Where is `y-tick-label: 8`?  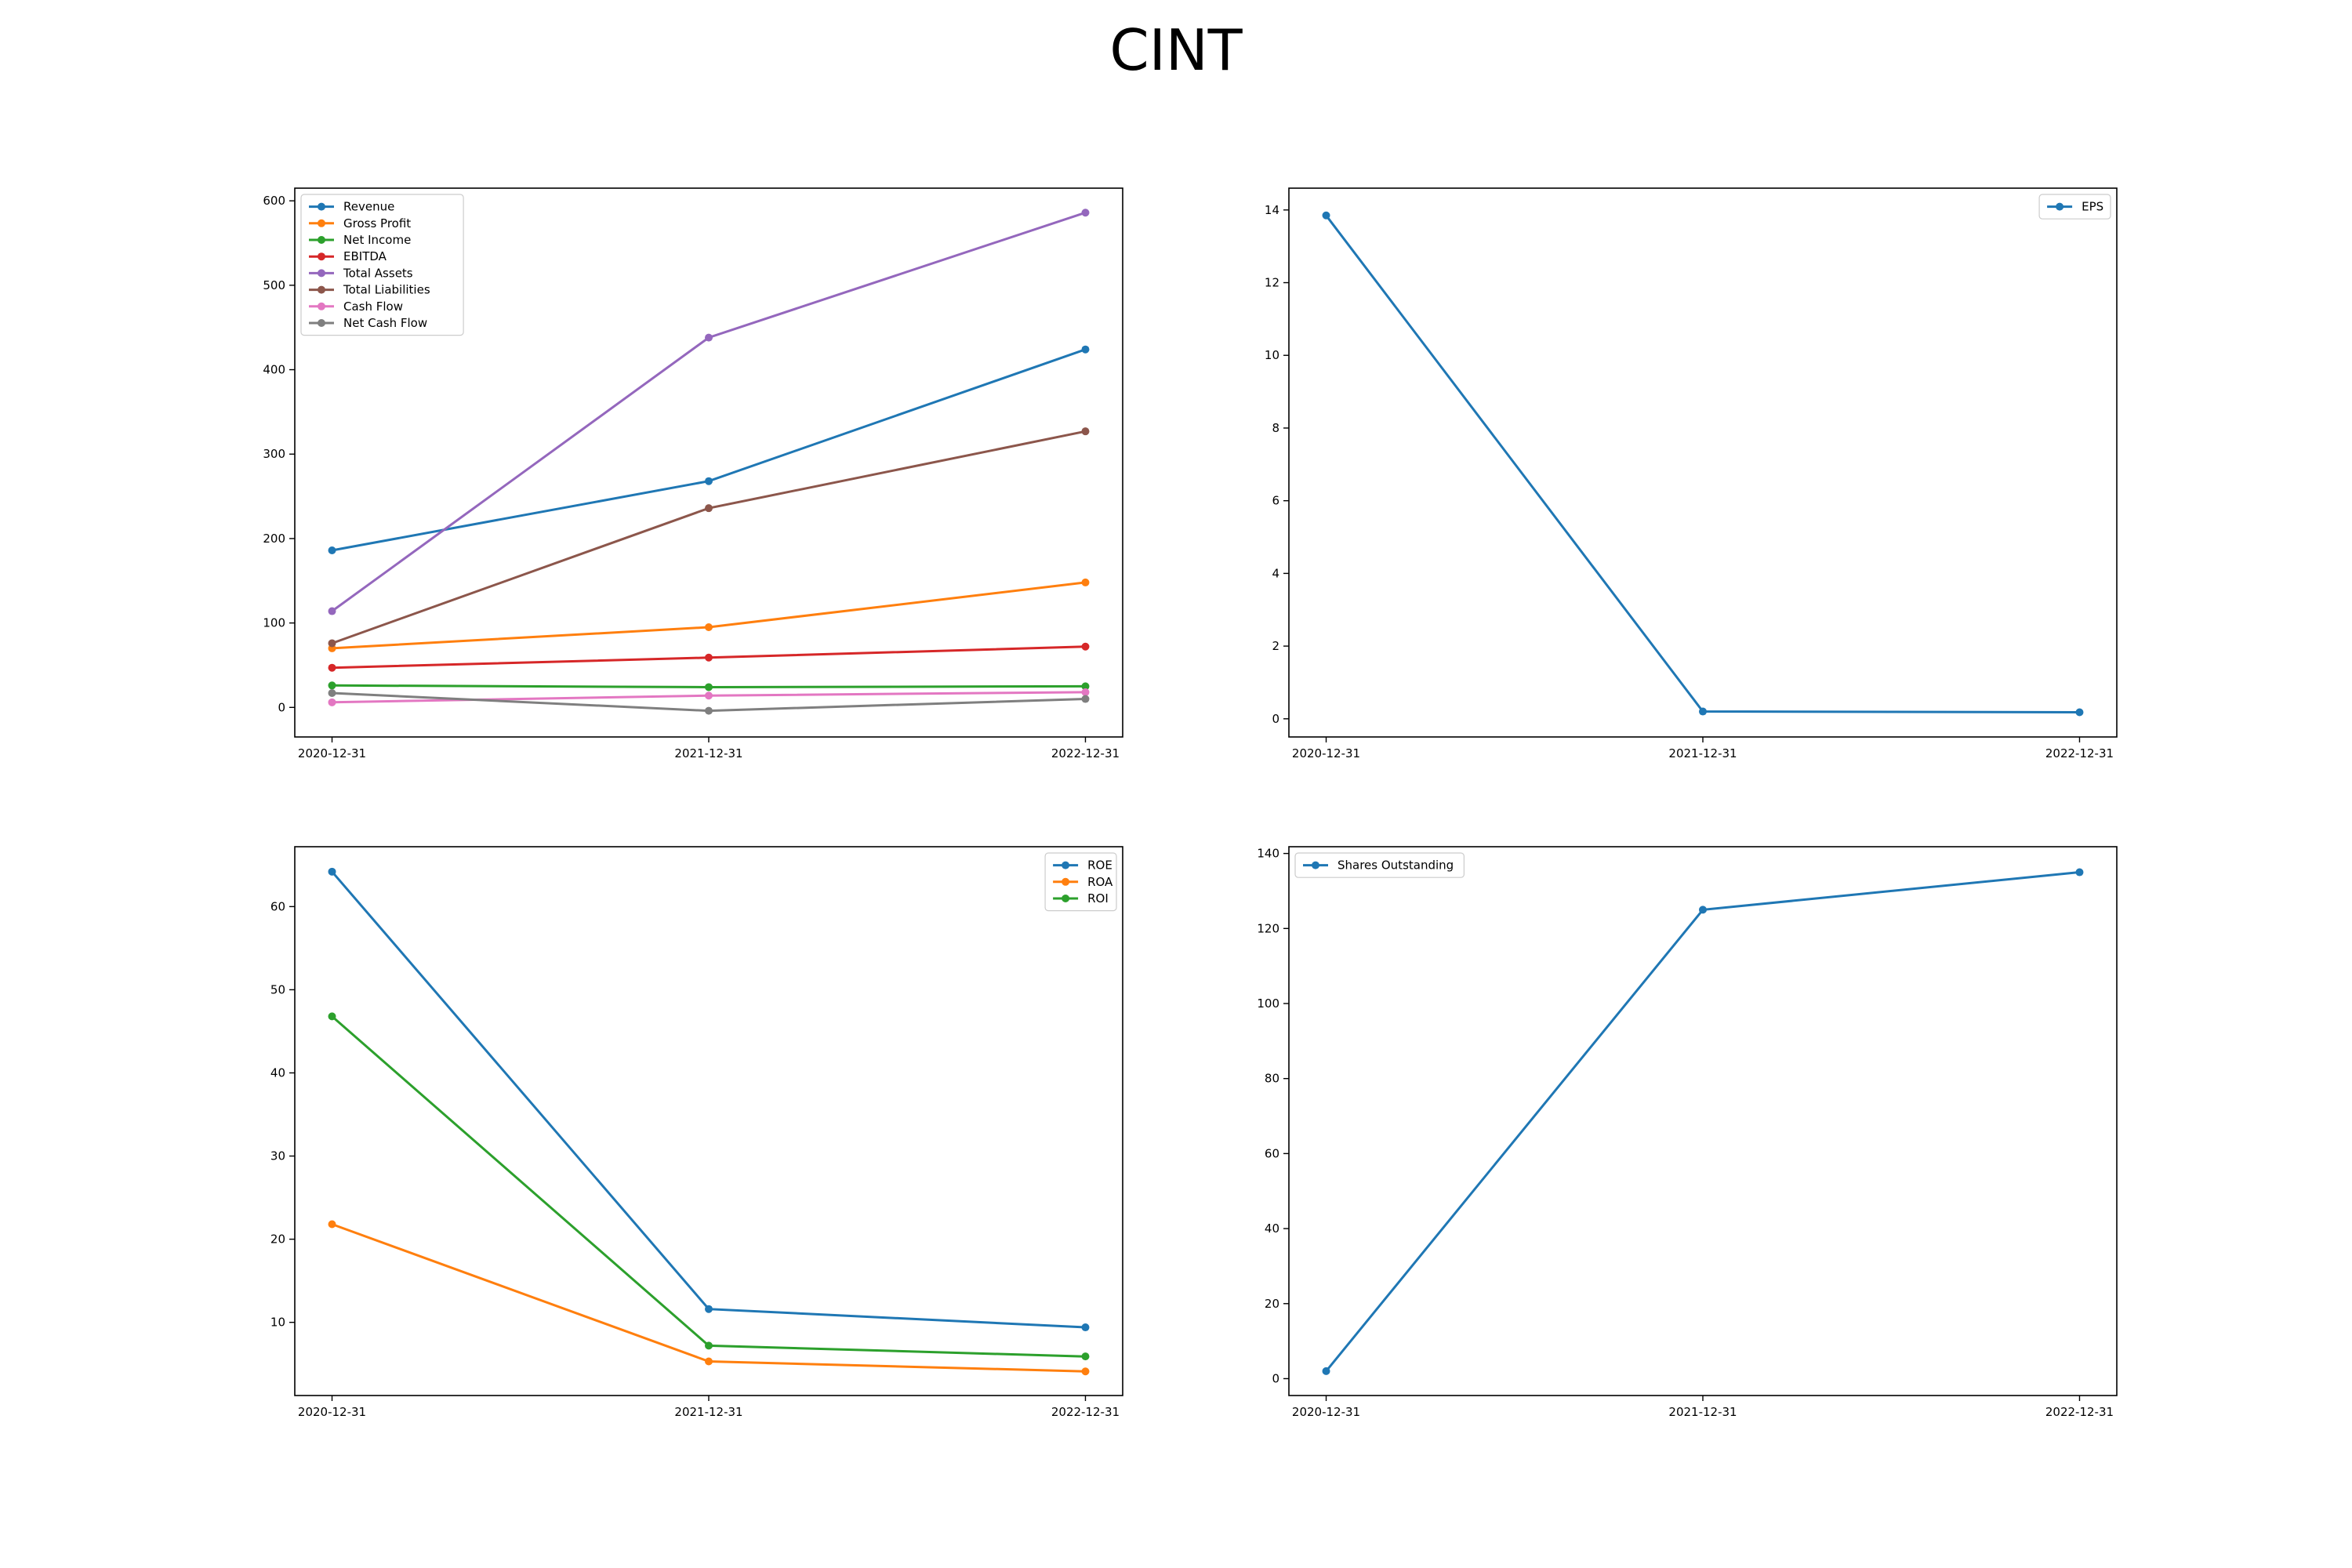 y-tick-label: 8 is located at coordinates (1275, 428).